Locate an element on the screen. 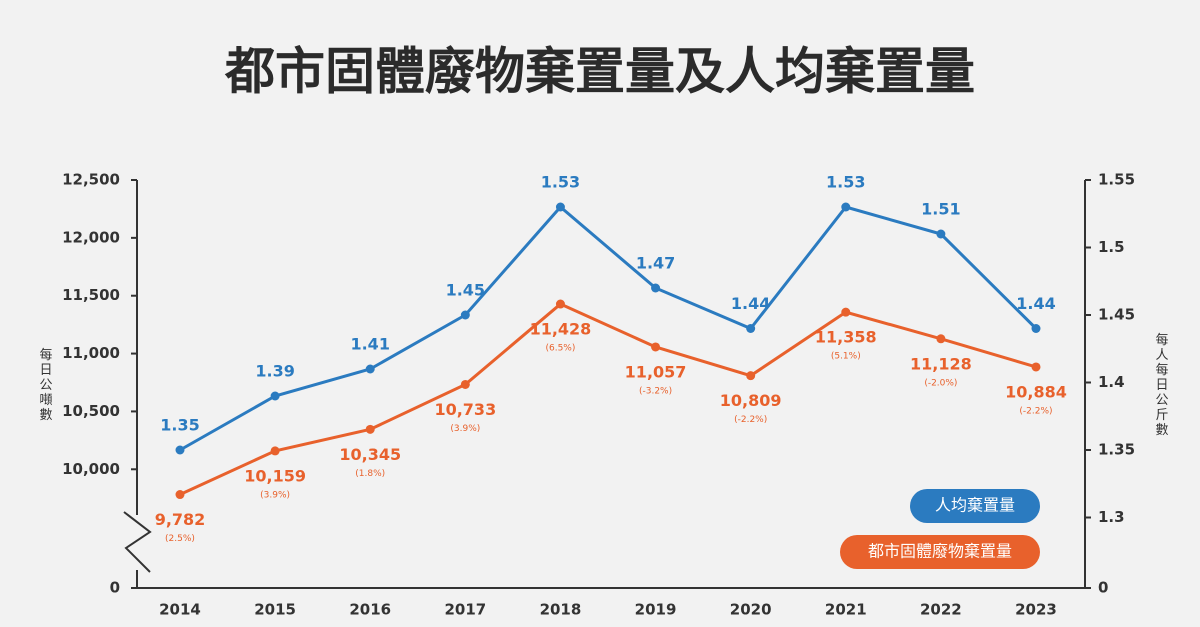  y2-tick-label: 1.4 is located at coordinates (1111, 382).